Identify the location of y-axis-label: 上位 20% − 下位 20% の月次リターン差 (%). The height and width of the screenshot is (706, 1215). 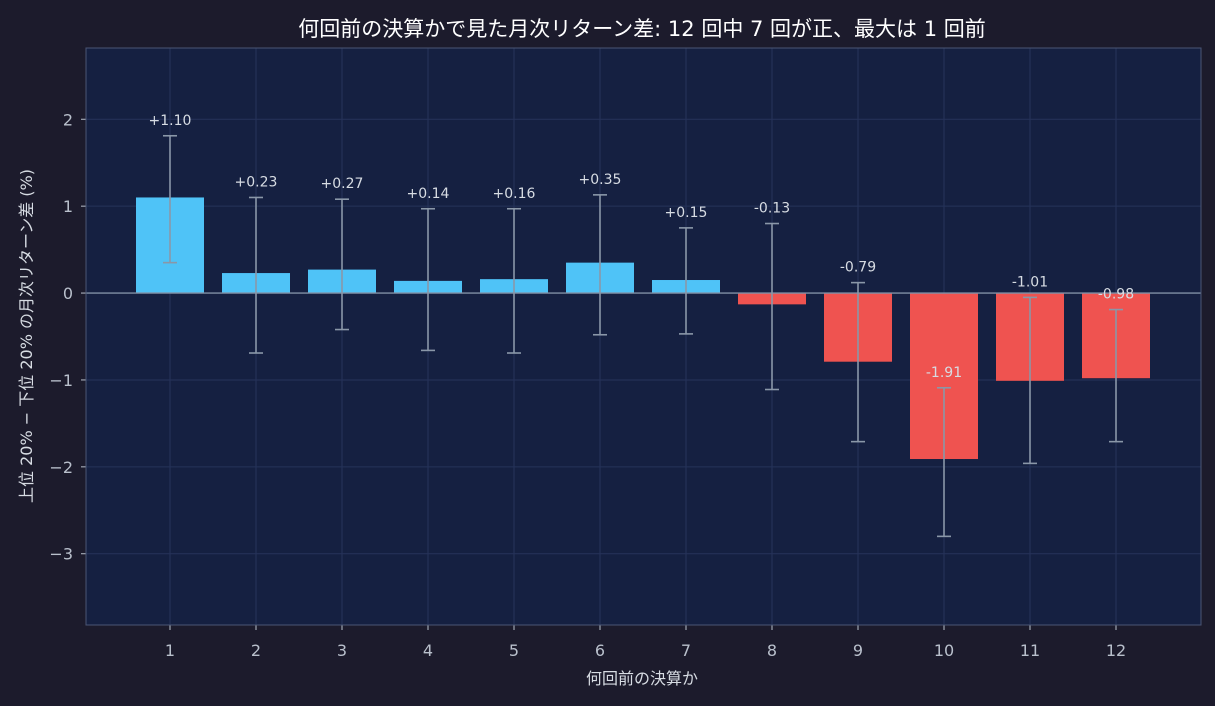
(26, 336).